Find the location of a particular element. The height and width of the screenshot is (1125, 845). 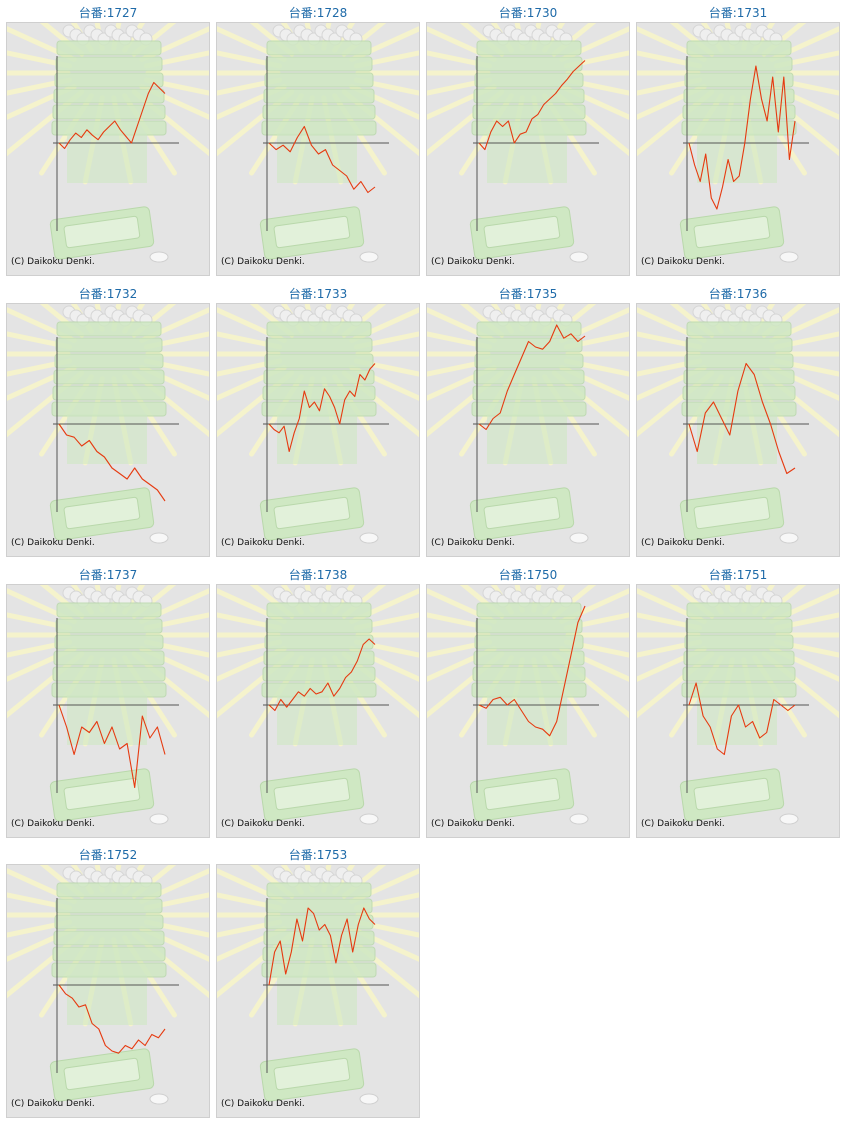

graph-card: 台番:1753 (C) Daikoku Denki. is located at coordinates (318, 981).